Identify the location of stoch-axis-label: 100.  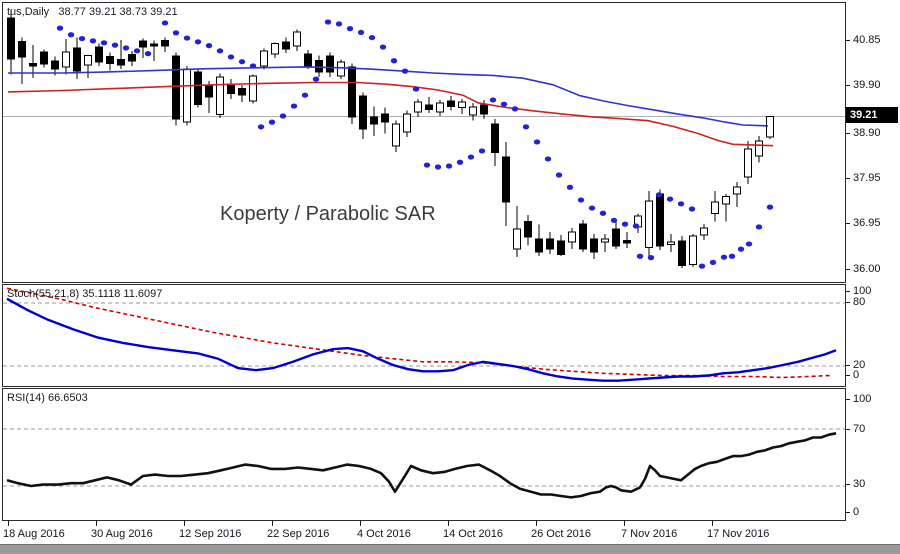
(862, 291).